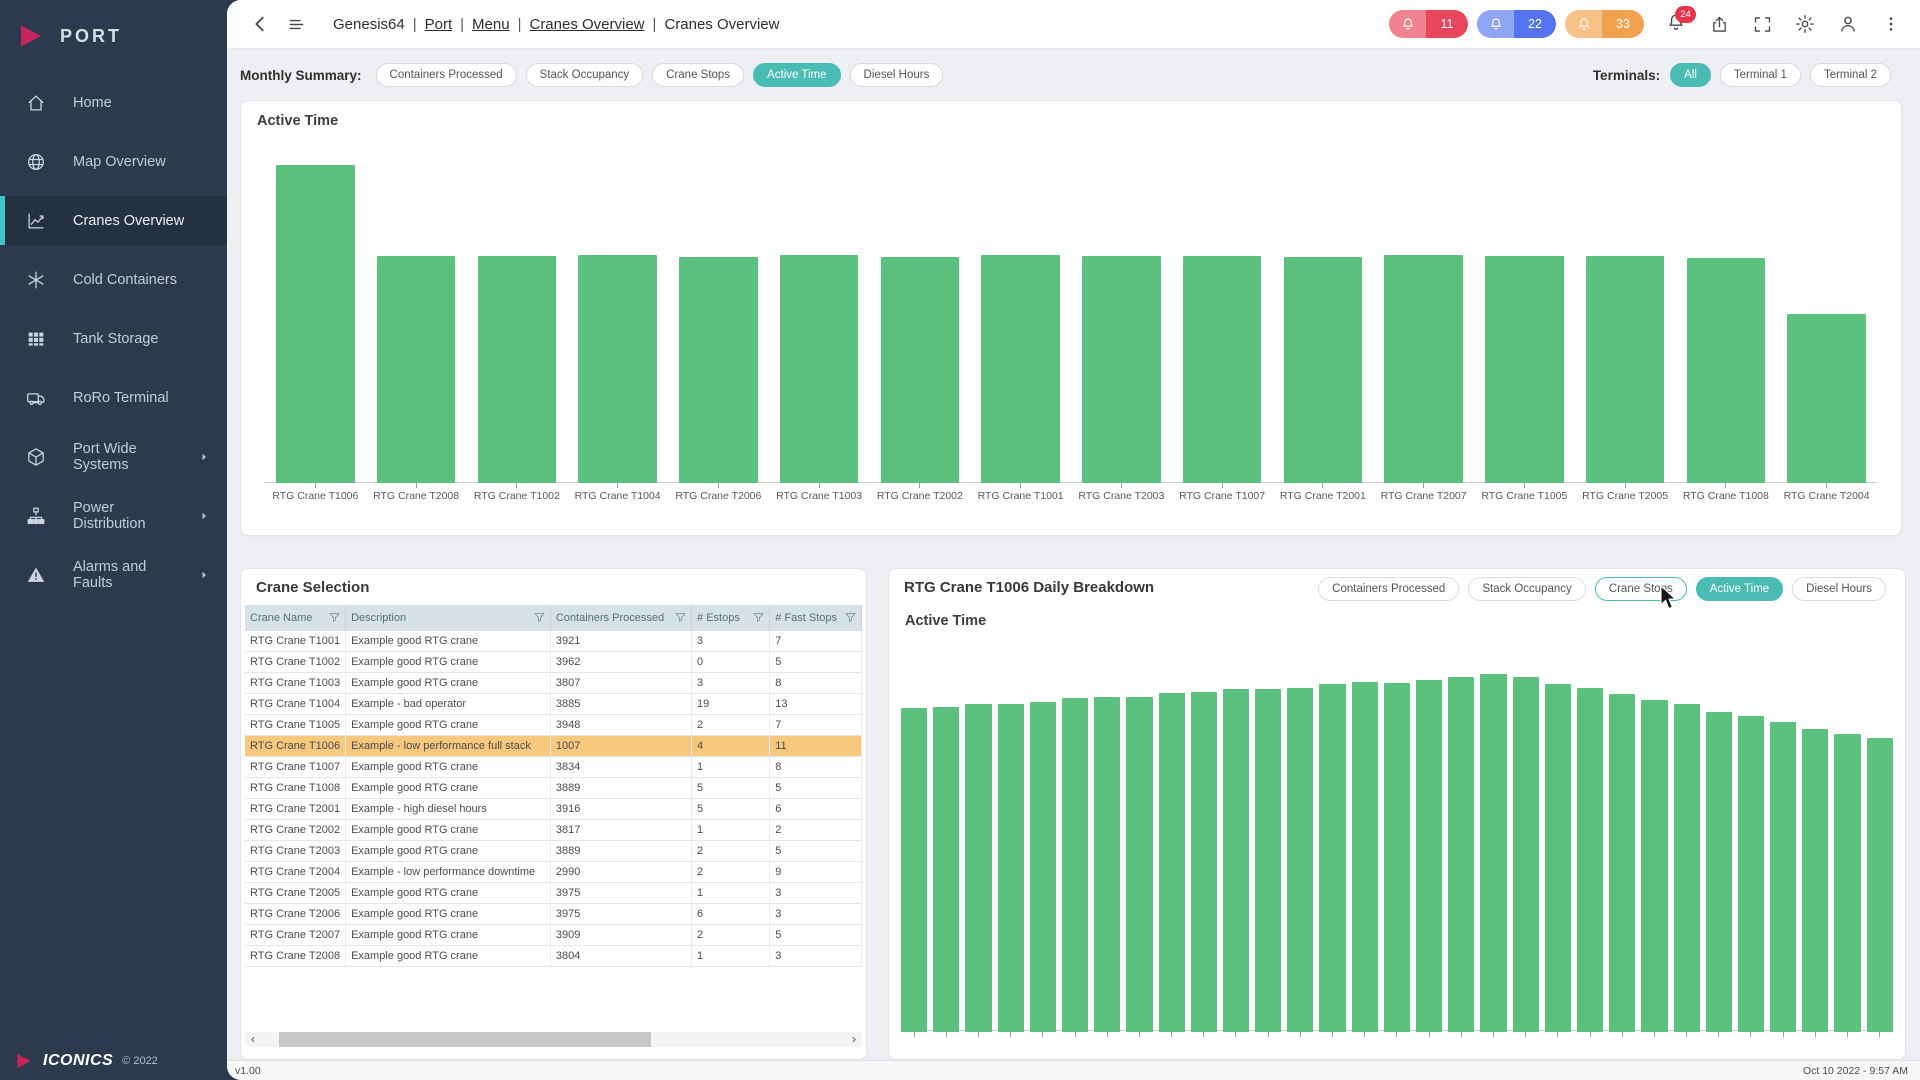 The image size is (1920, 1080). I want to click on summary-chip-containers-processed: Containers Processed, so click(446, 75).